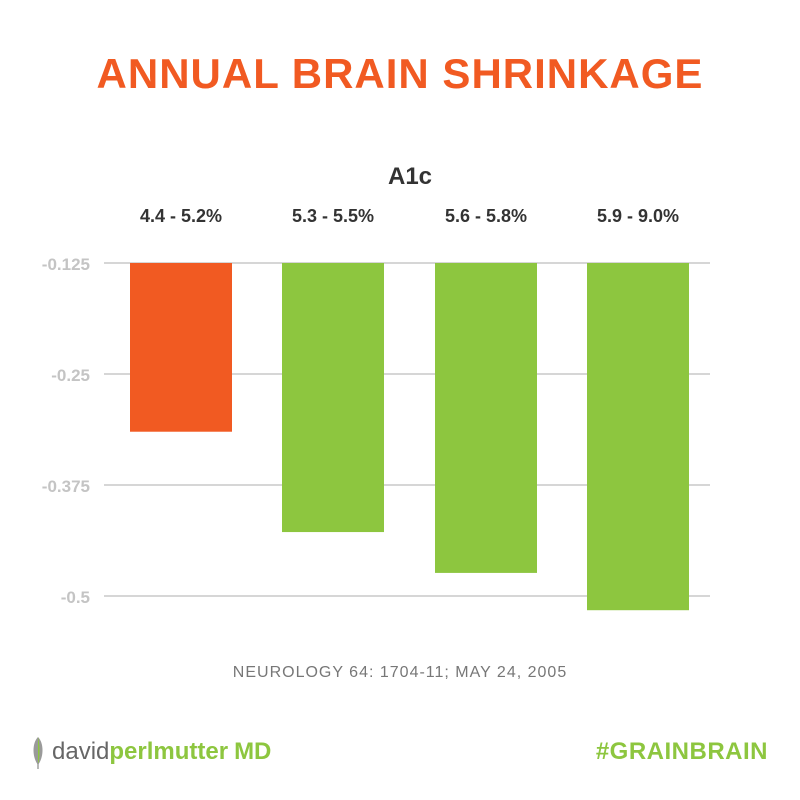 The image size is (800, 800). I want to click on brand-logo: davidperlmutter MD, so click(150, 752).